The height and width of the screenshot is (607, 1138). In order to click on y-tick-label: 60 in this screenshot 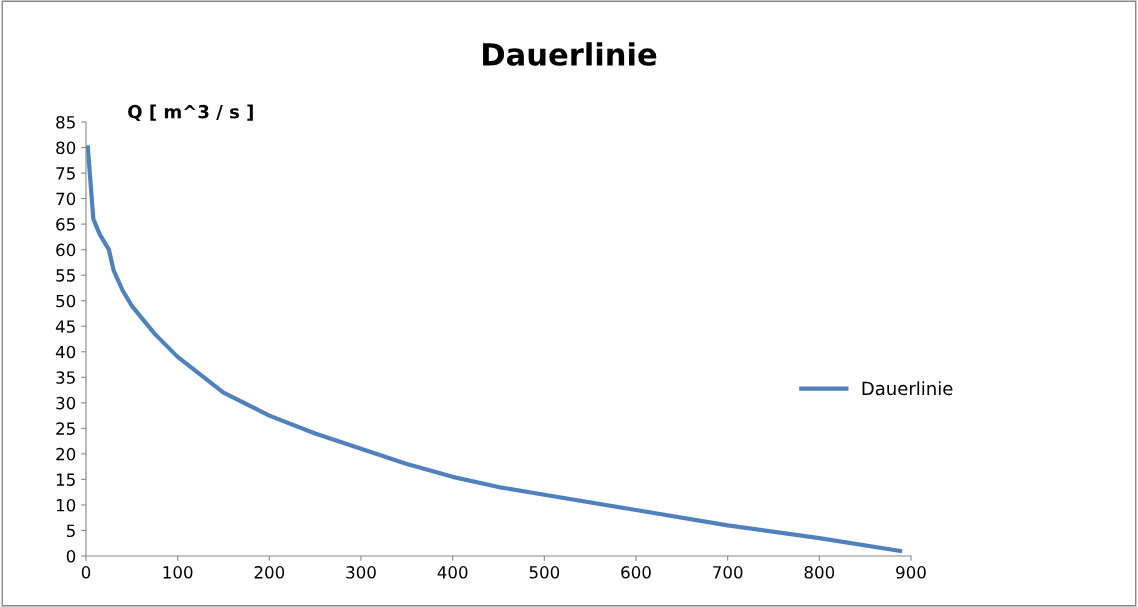, I will do `click(66, 250)`.